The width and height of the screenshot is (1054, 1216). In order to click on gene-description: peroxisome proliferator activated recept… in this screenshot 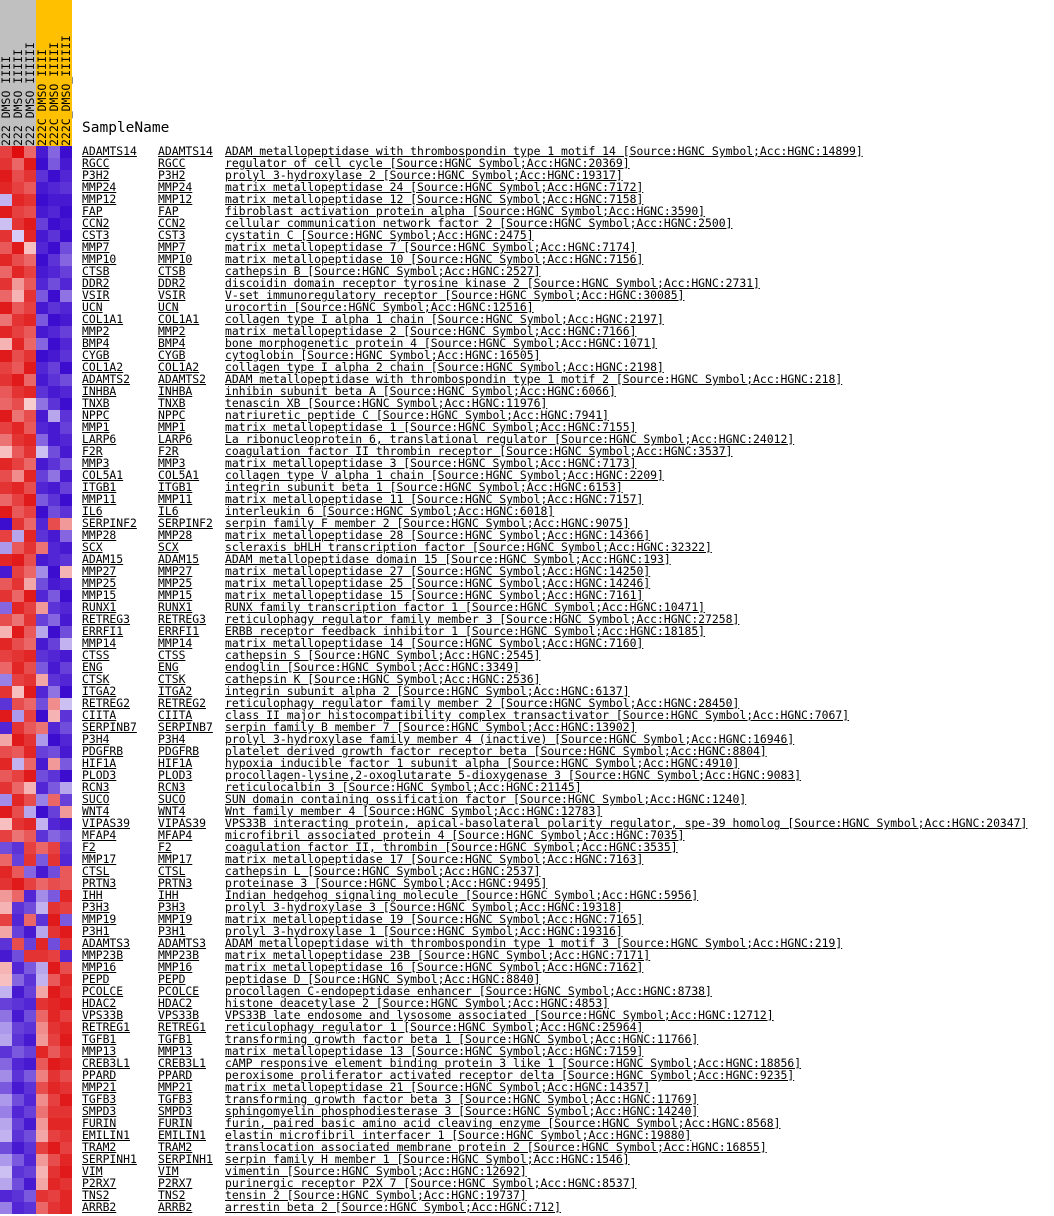, I will do `click(510, 1075)`.